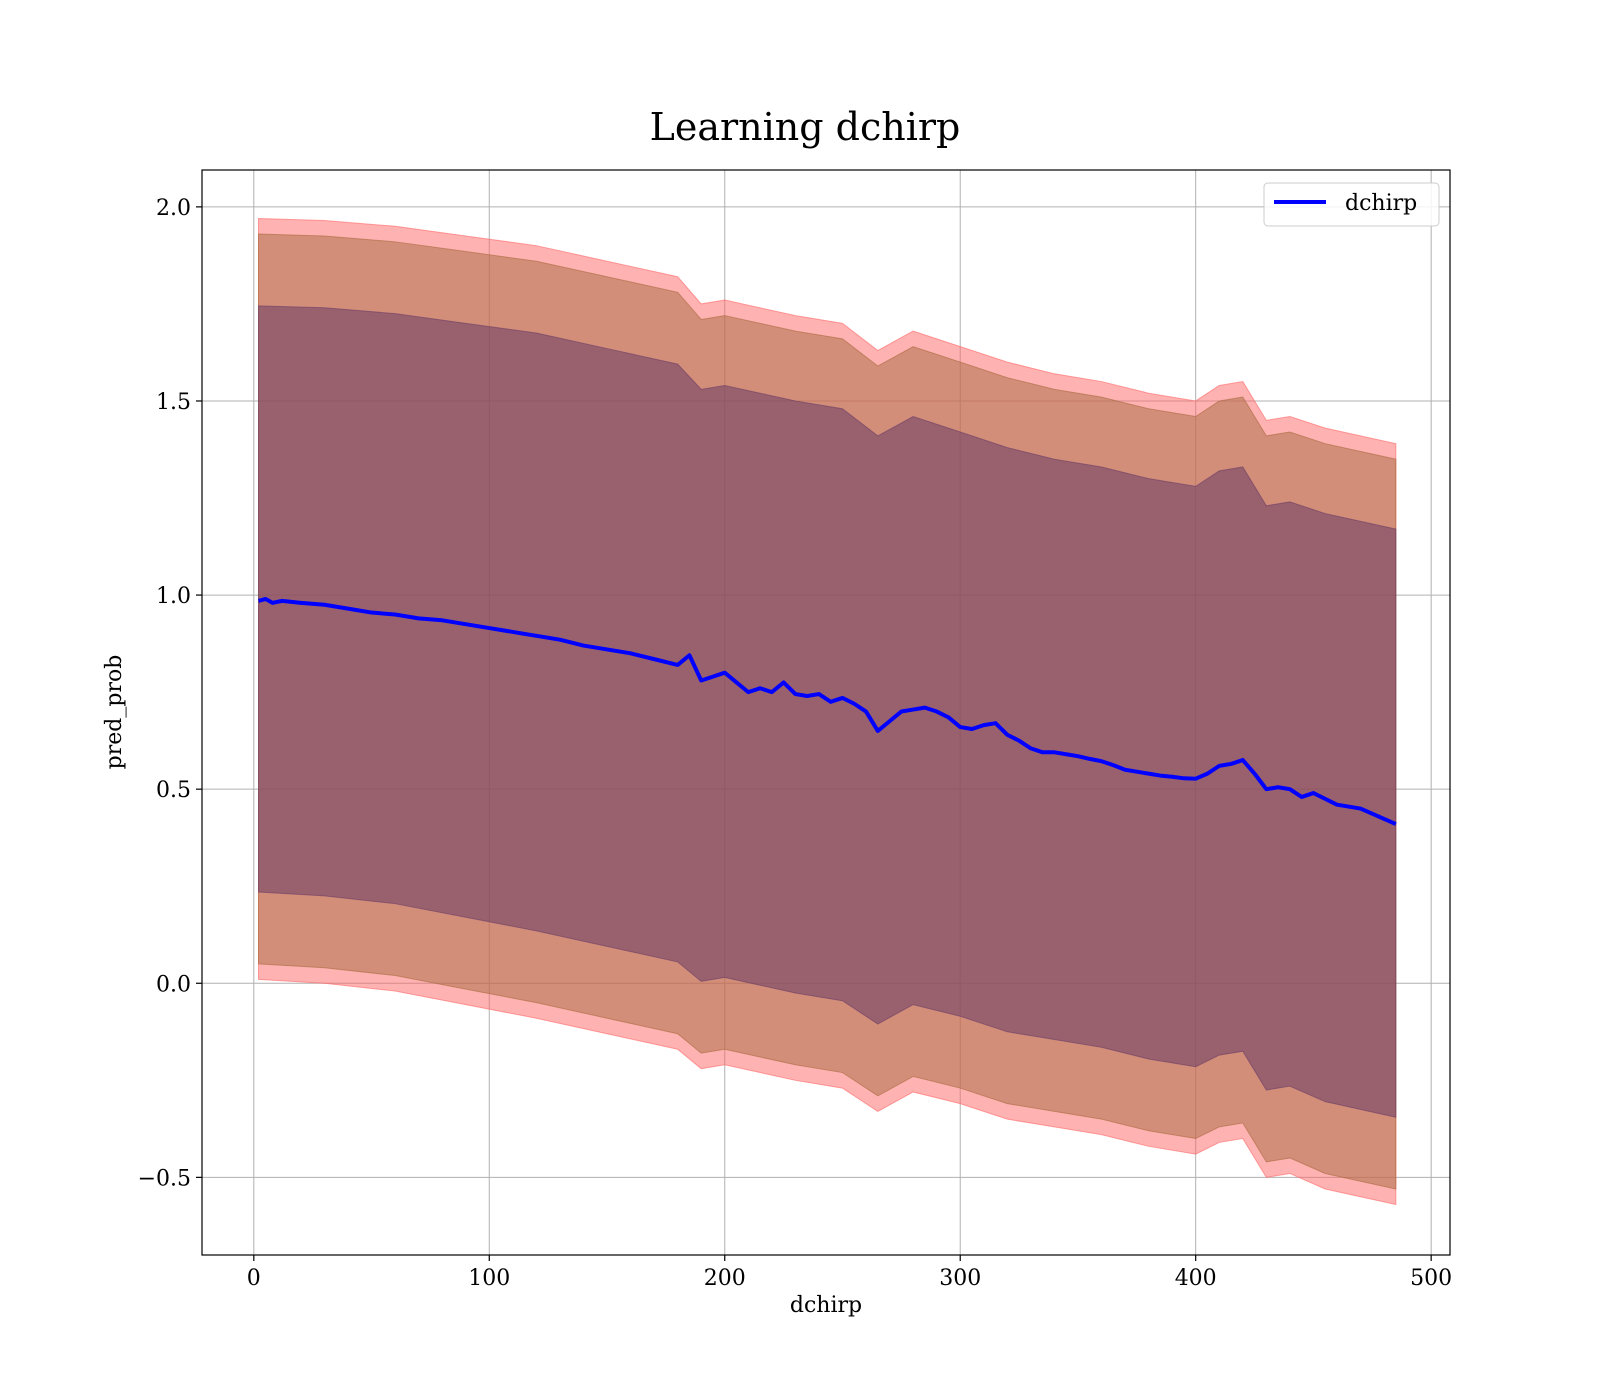 The height and width of the screenshot is (1400, 1600). I want to click on legend-box, so click(1351, 204).